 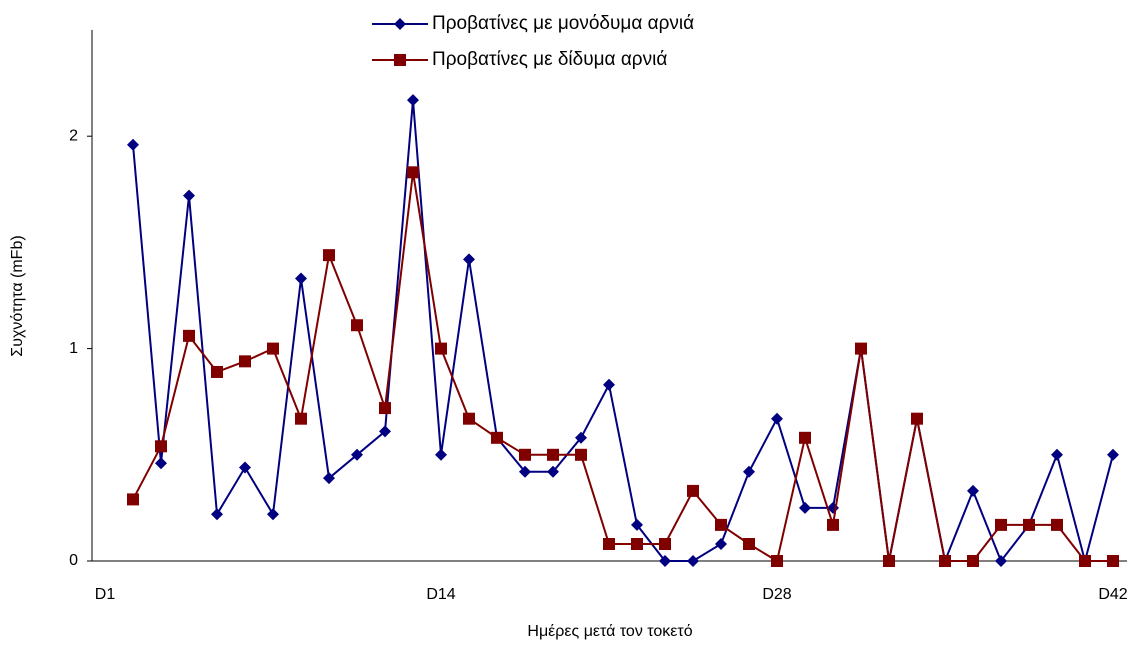 I want to click on y-tick-label: 2, so click(x=73, y=135).